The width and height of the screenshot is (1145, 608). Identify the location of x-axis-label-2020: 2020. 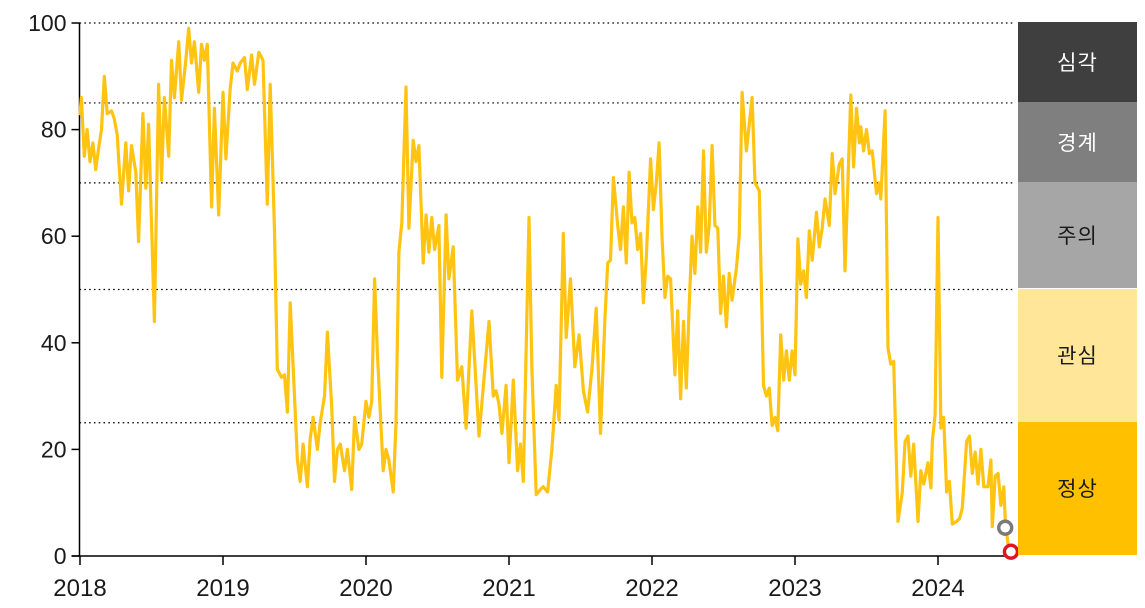
(365, 588).